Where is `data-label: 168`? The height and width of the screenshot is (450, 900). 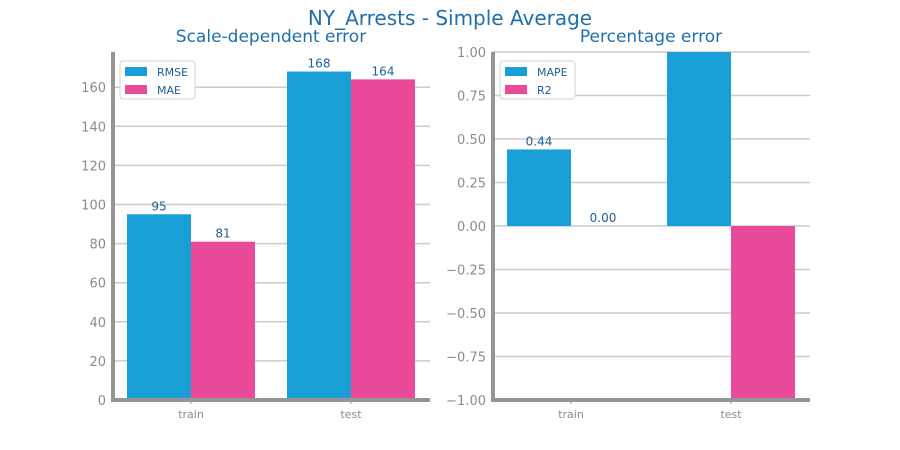 data-label: 168 is located at coordinates (319, 64).